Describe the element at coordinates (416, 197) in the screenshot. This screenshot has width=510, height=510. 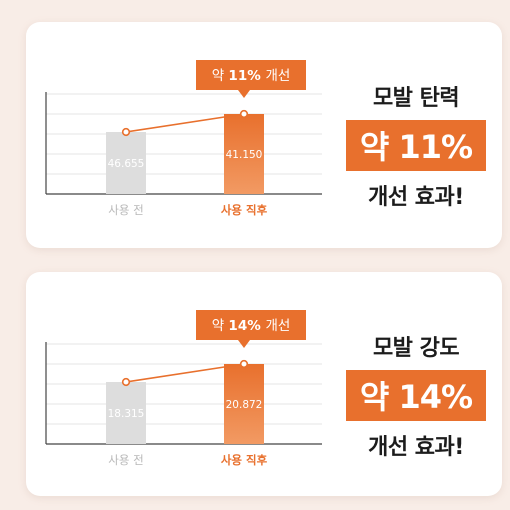
I see `elasticity-effect-text: 개선 효과!` at that location.